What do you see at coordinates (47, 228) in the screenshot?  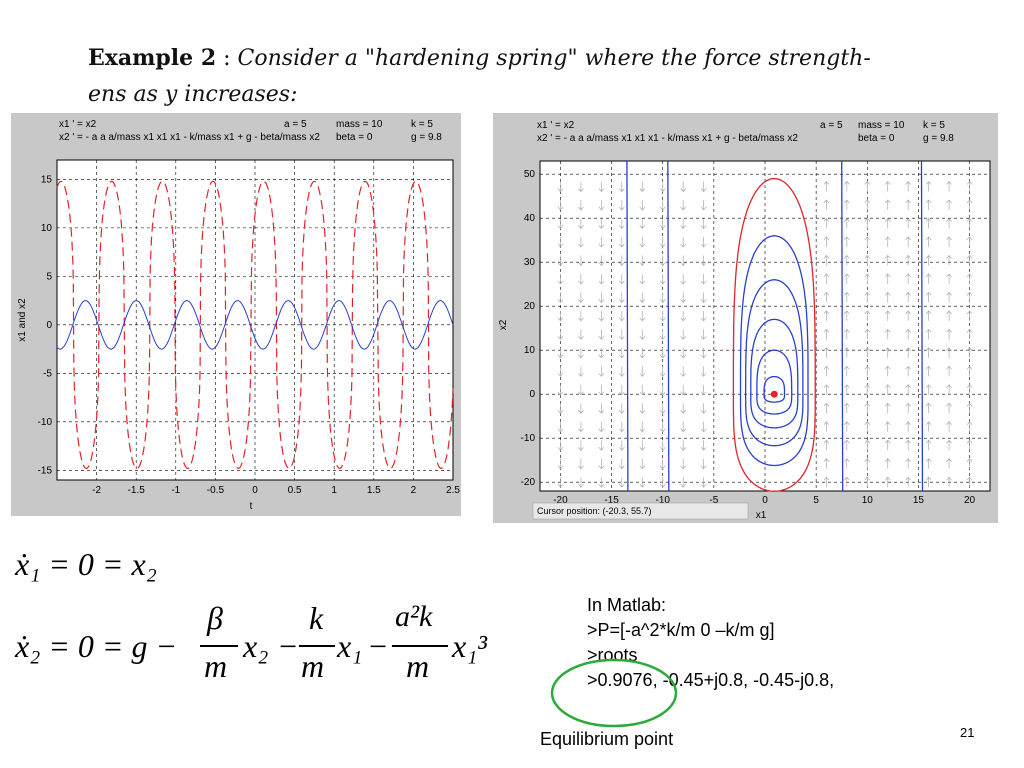 I see `left-ytick-label: 10` at bounding box center [47, 228].